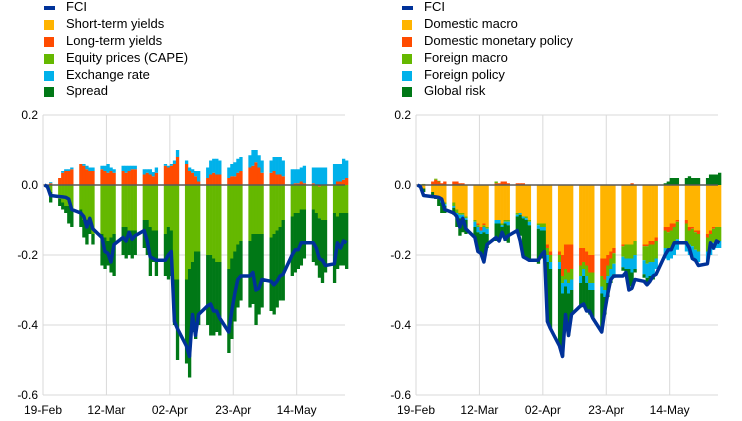 Image resolution: width=742 pixels, height=421 pixels. I want to click on y-tick-label: -0.4, so click(400, 325).